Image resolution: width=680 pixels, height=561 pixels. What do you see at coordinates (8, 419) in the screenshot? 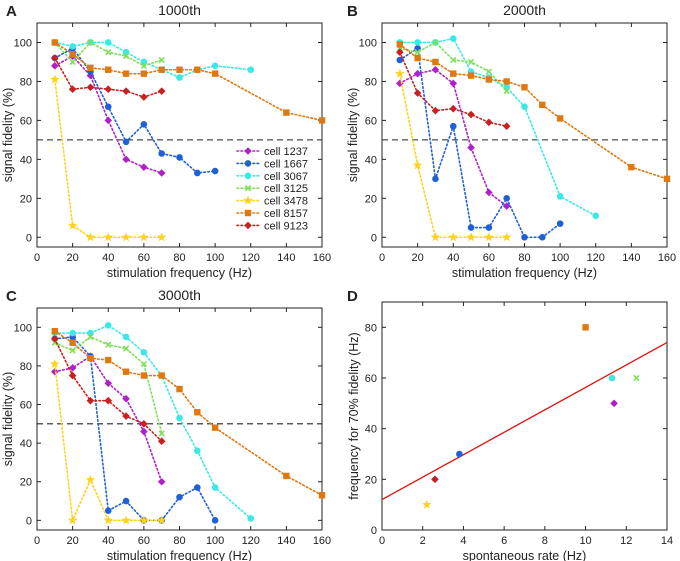
I see `y-axis-label: signal fidelity (%)` at bounding box center [8, 419].